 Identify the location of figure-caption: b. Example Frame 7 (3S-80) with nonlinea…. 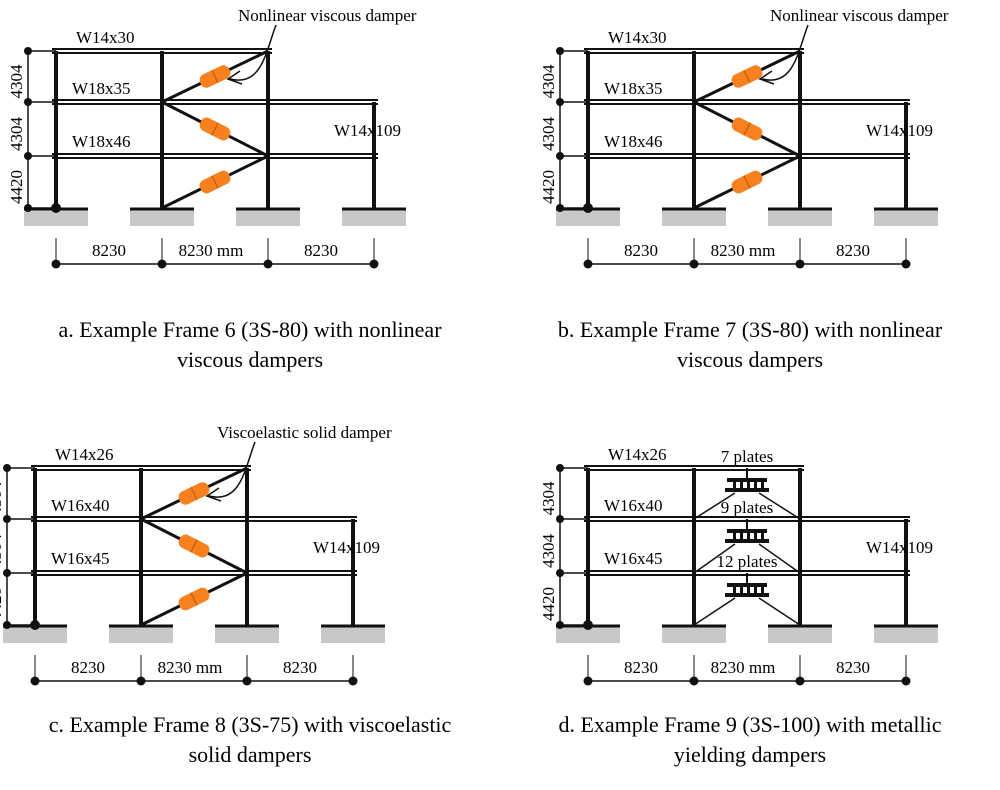
(750, 345).